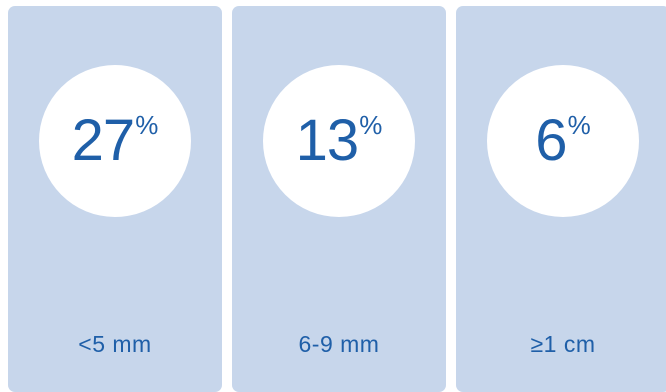 The width and height of the screenshot is (666, 392). I want to click on stat-value: 13, so click(327, 140).